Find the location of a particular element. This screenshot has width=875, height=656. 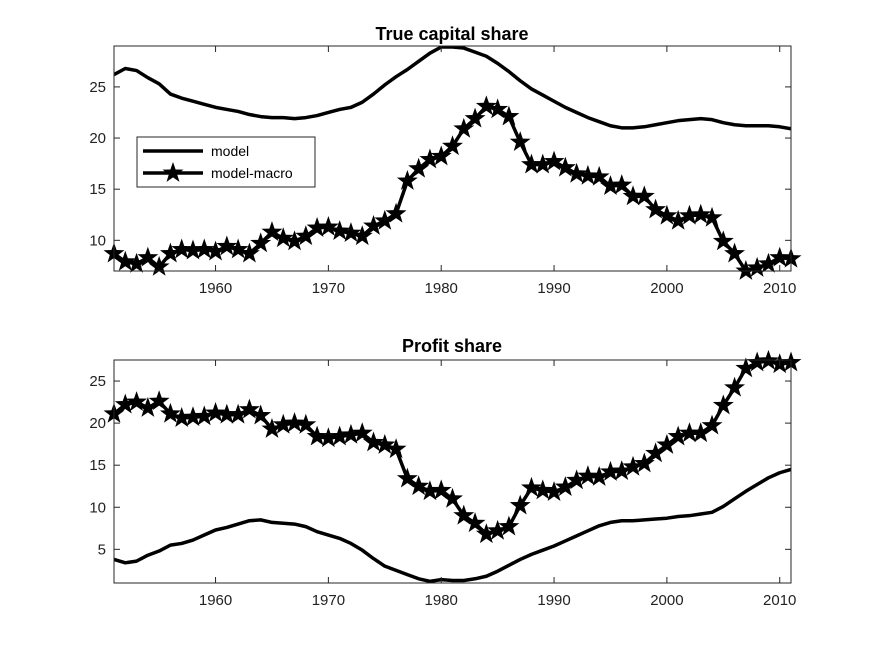

profit-share-model-line is located at coordinates (452, 525).